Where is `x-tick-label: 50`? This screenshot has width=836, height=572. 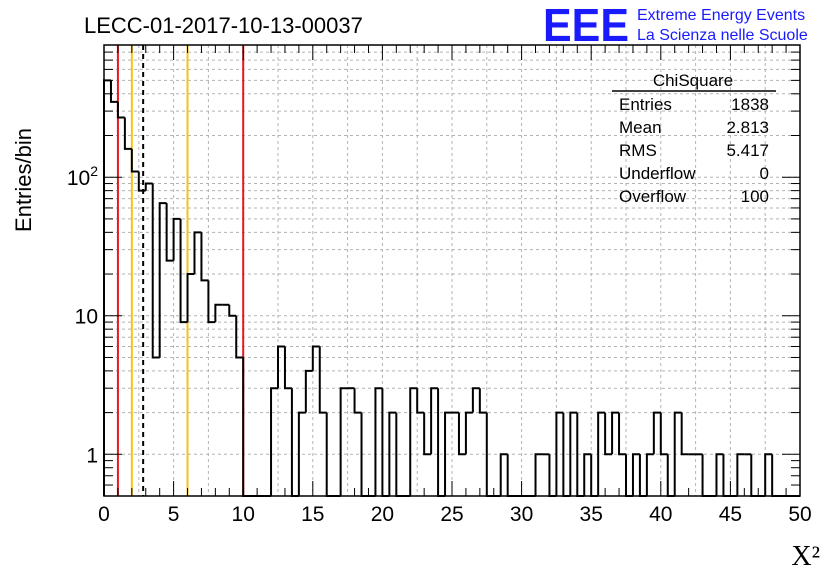 x-tick-label: 50 is located at coordinates (799, 514).